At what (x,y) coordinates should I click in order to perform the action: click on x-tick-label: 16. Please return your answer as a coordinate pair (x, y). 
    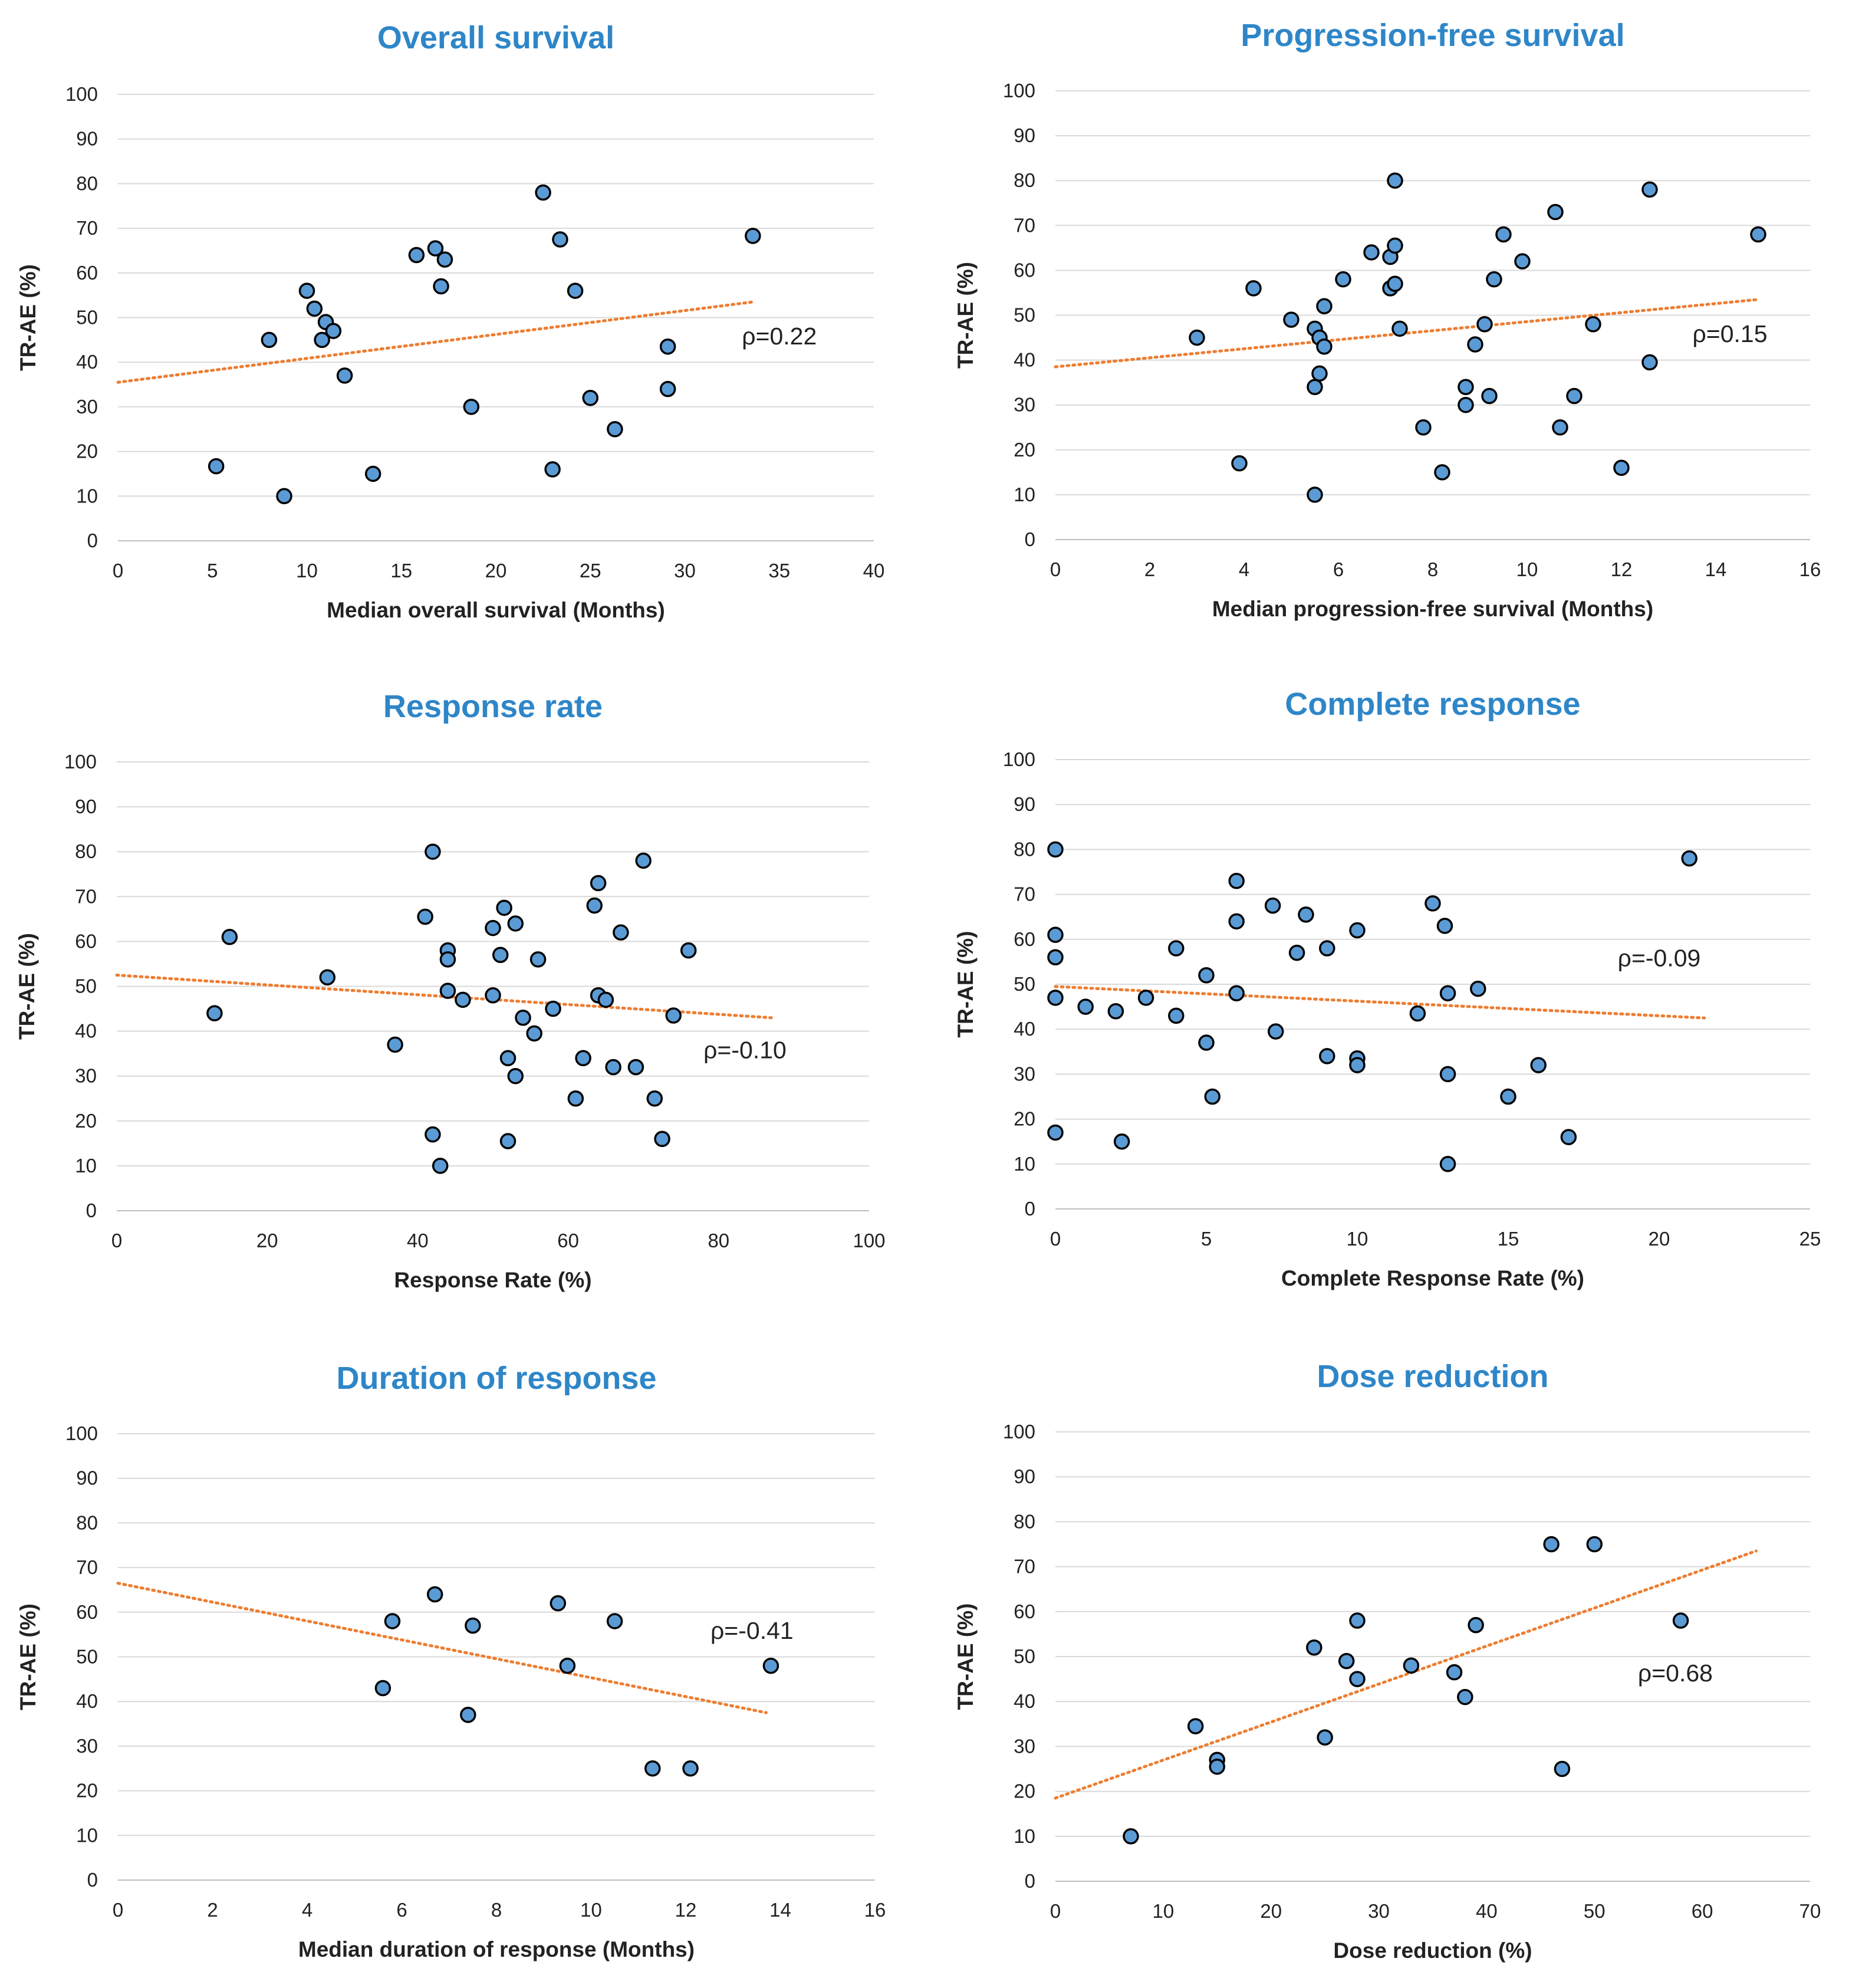
    Looking at the image, I should click on (1810, 569).